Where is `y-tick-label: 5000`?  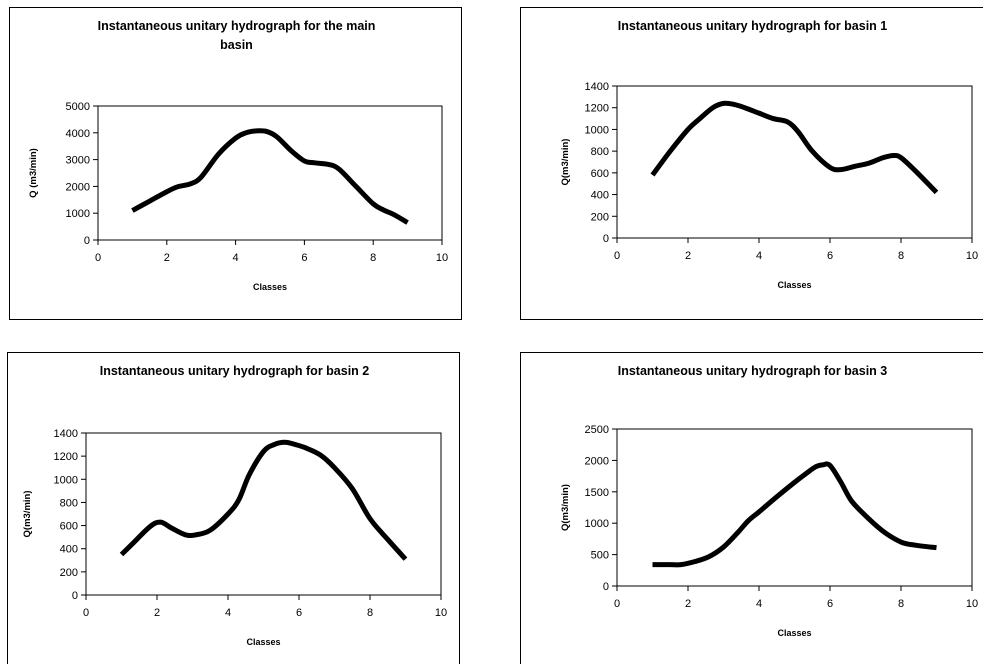
y-tick-label: 5000 is located at coordinates (78, 107).